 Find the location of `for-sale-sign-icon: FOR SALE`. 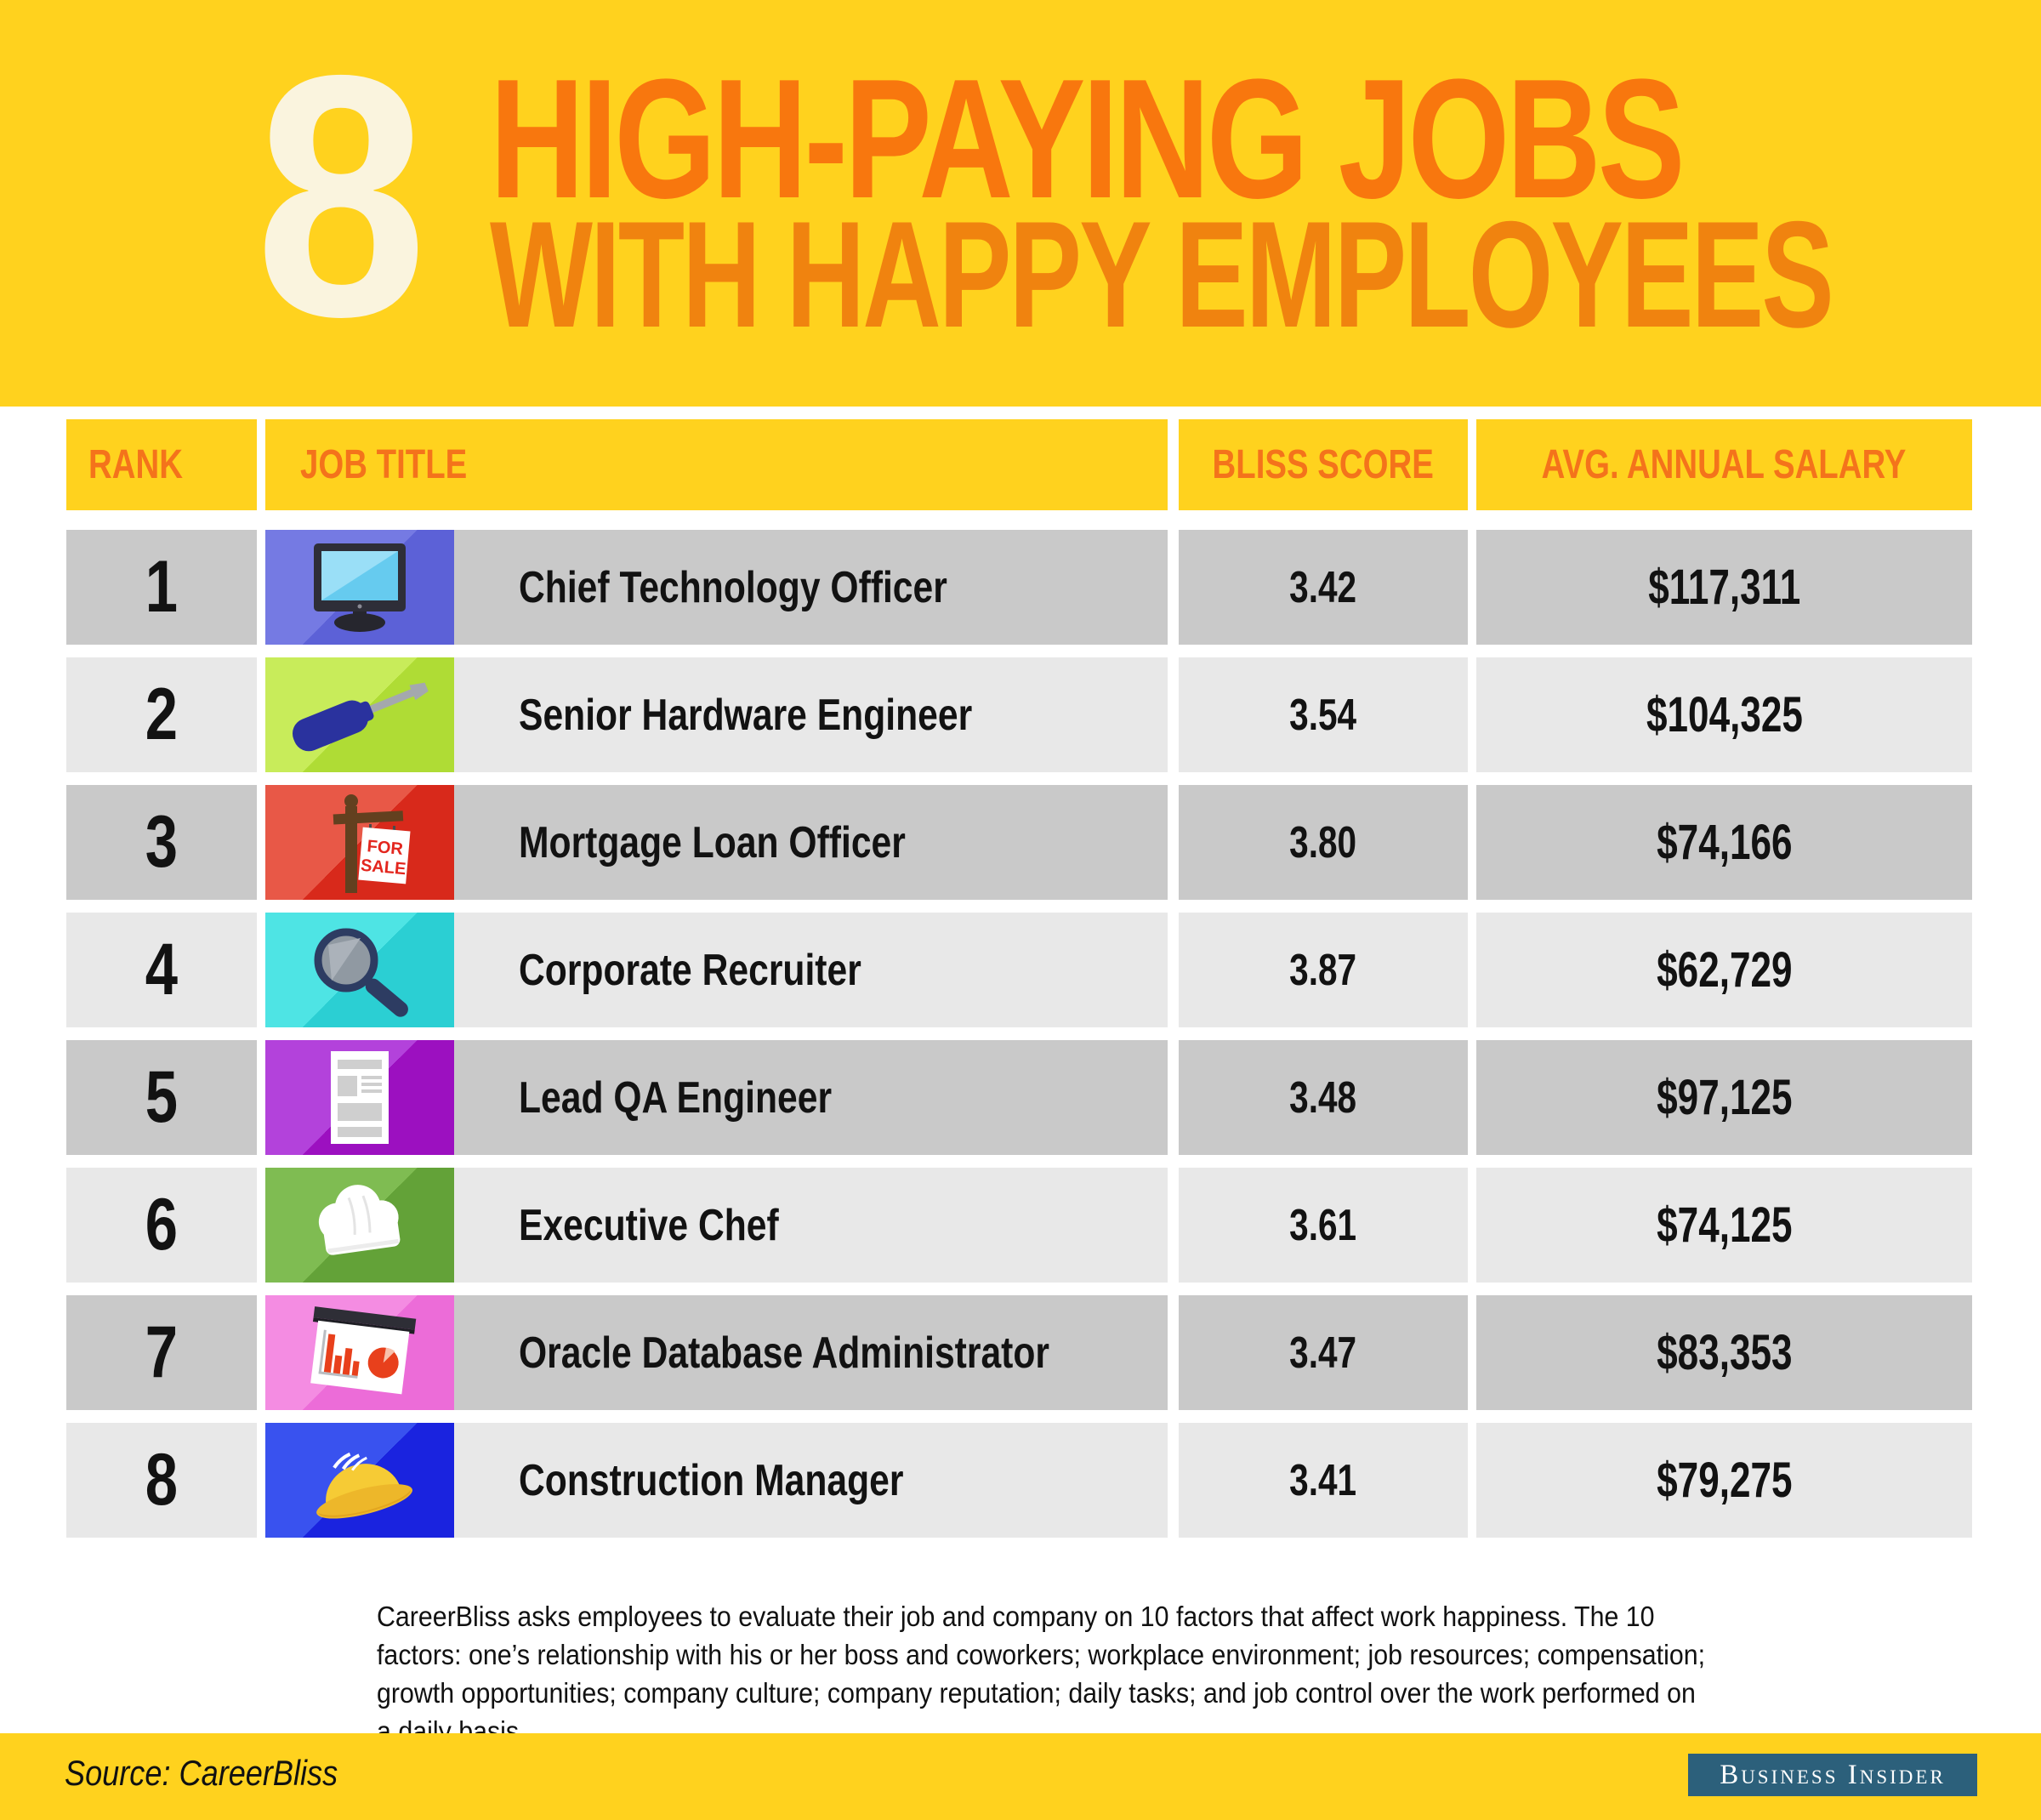

for-sale-sign-icon: FOR SALE is located at coordinates (359, 842).